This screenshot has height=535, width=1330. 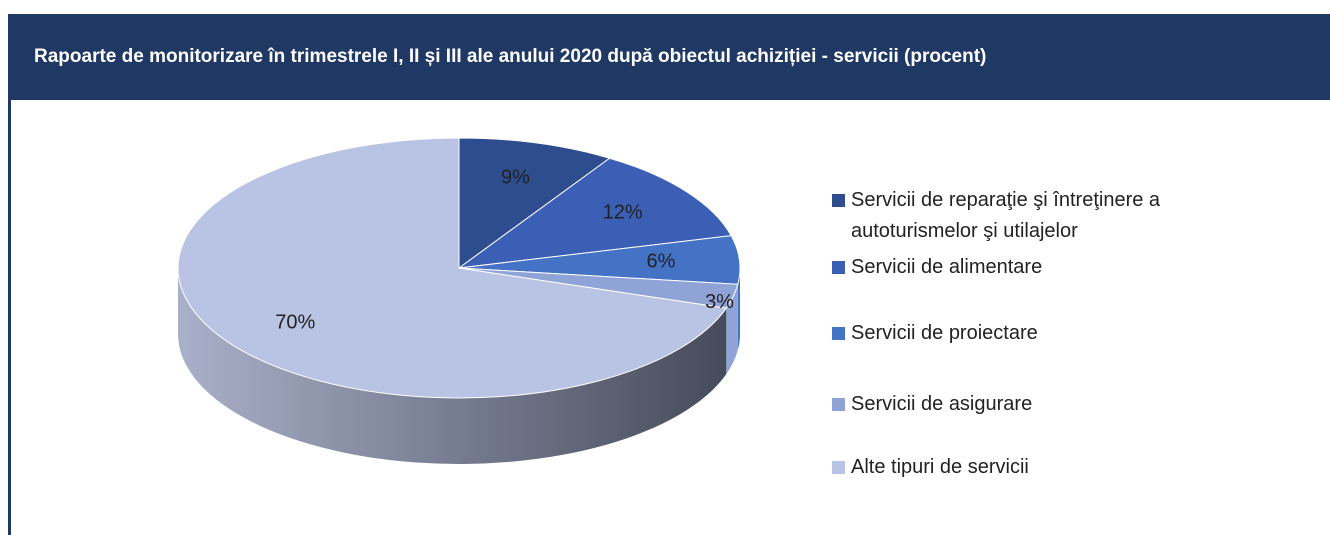 I want to click on legend-label: Servicii de asigurare, so click(x=942, y=404).